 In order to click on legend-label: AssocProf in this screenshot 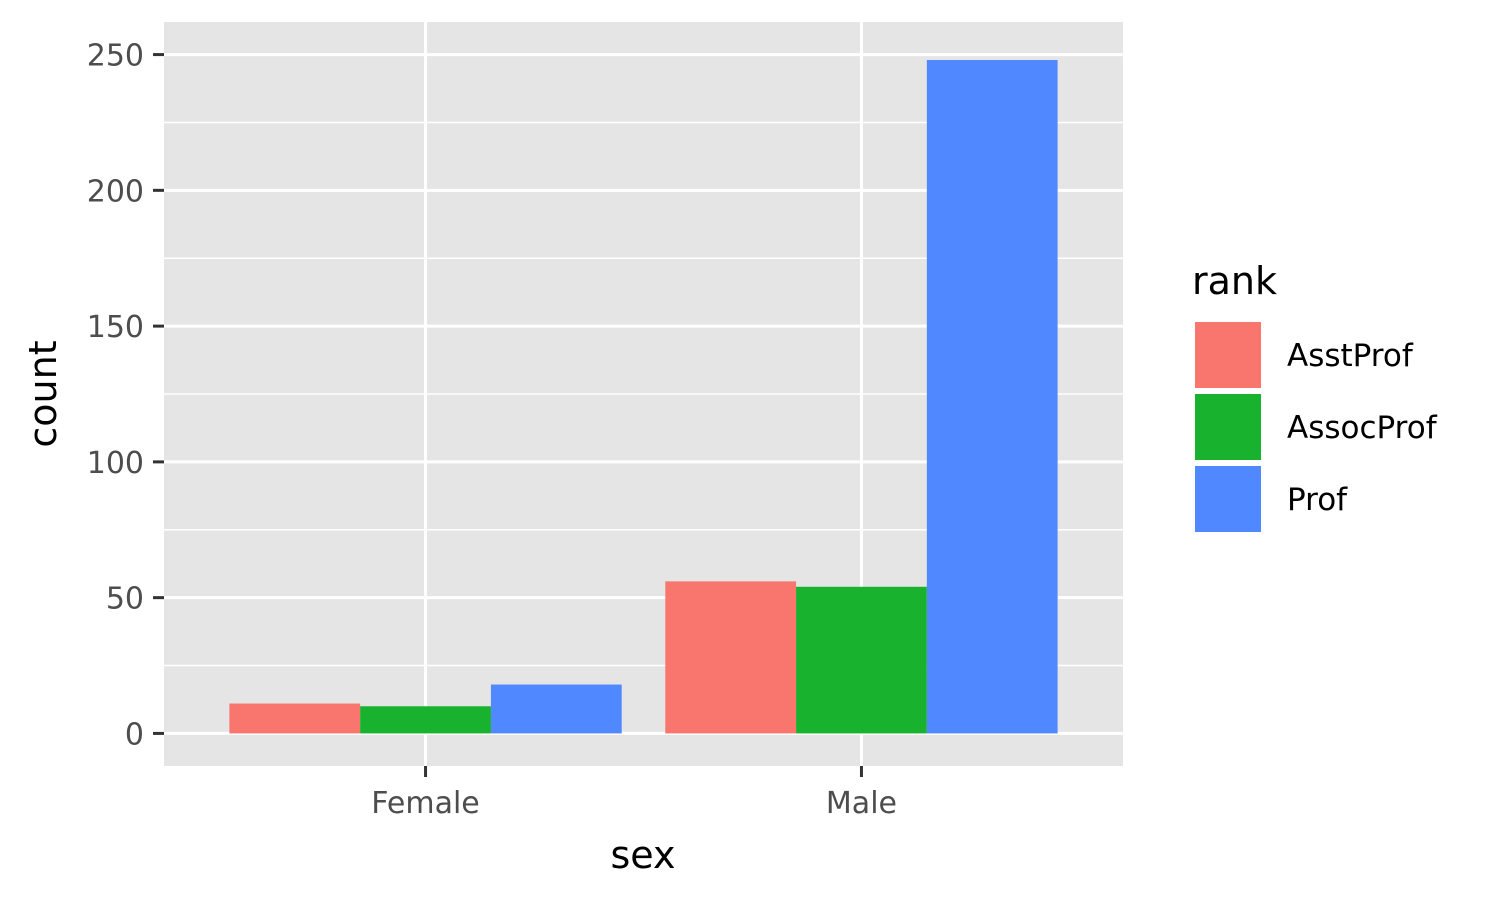, I will do `click(1362, 428)`.